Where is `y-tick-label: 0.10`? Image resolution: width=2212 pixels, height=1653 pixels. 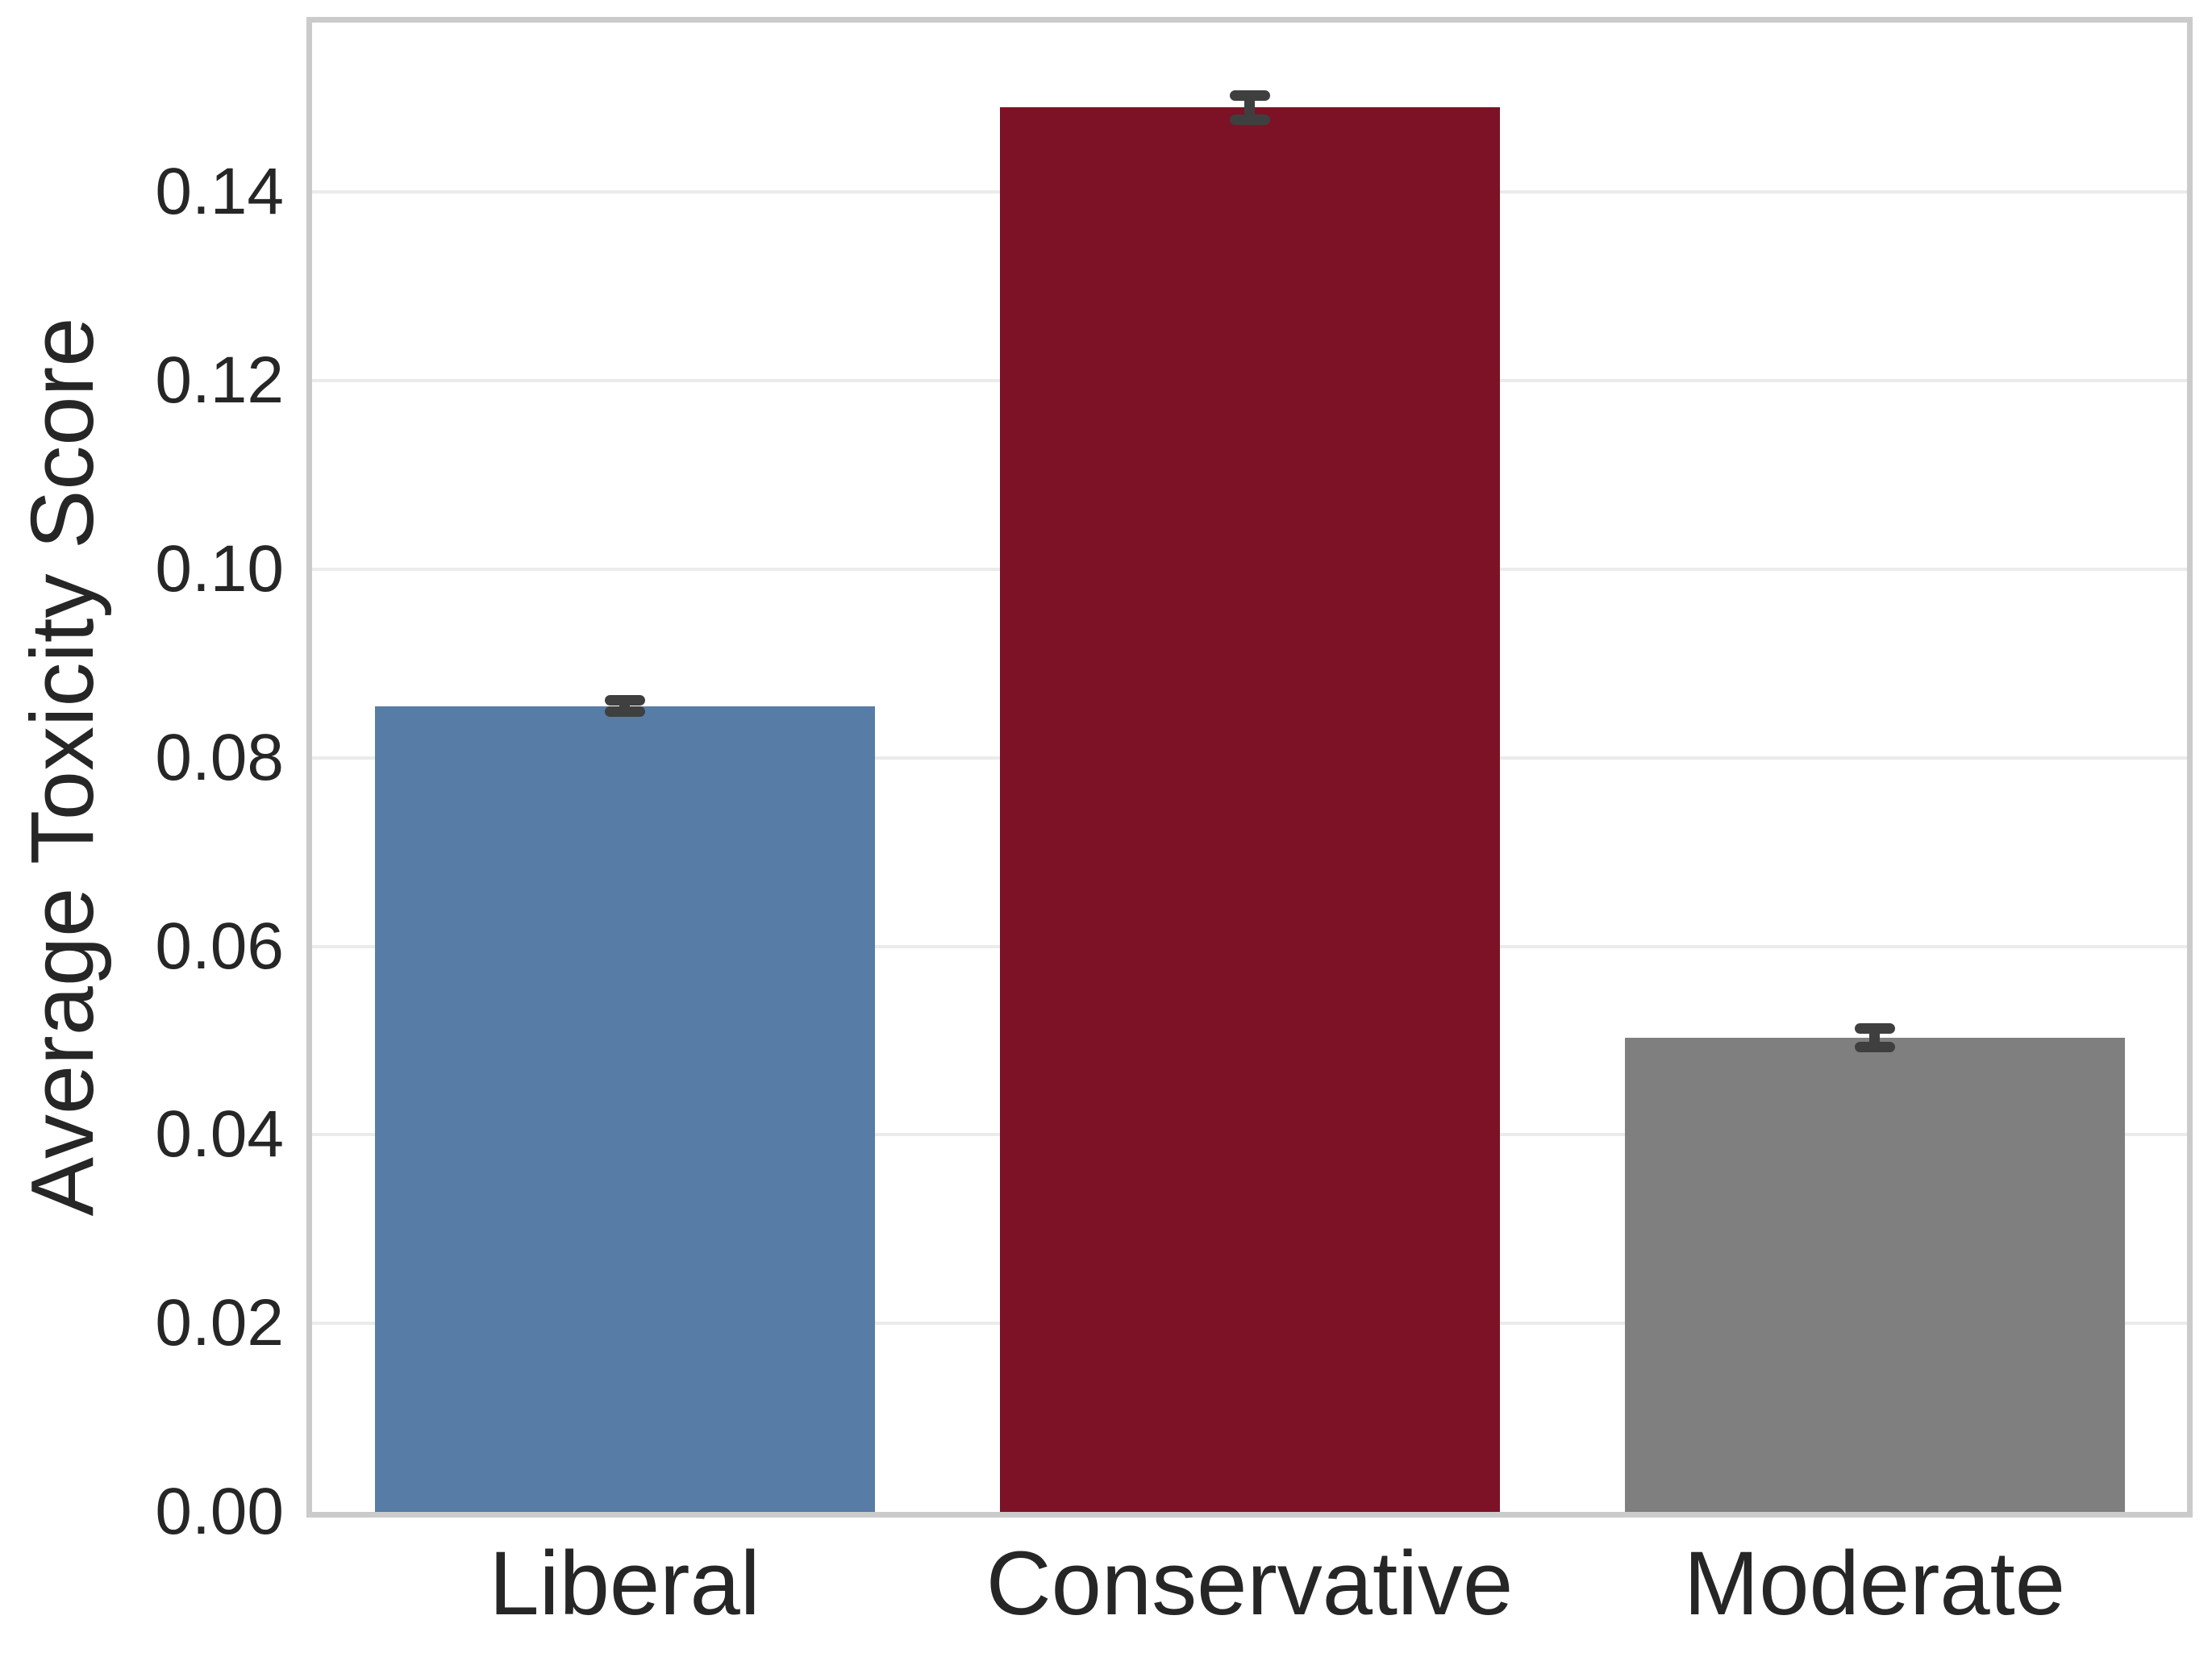
y-tick-label: 0.10 is located at coordinates (220, 569).